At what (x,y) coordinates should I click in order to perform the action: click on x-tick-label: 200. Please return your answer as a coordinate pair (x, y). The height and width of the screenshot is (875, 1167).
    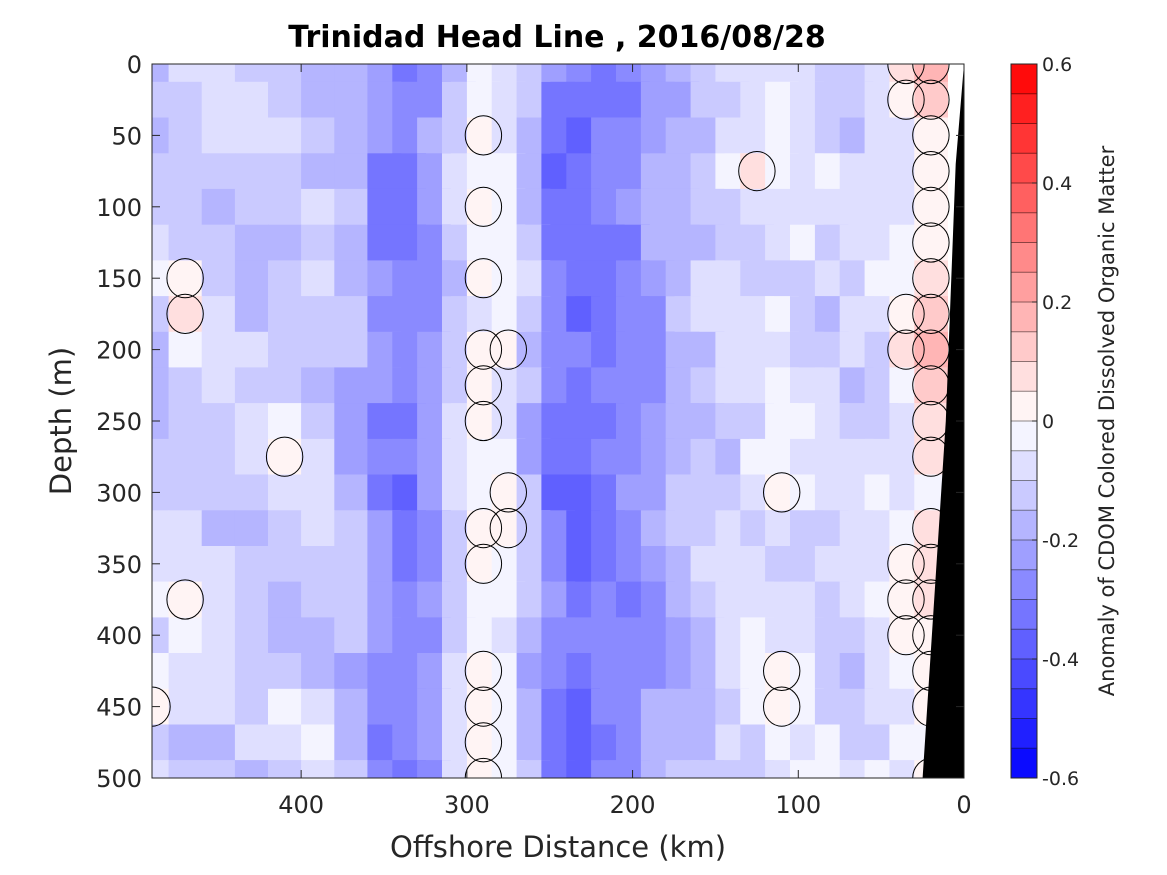
    Looking at the image, I should click on (633, 805).